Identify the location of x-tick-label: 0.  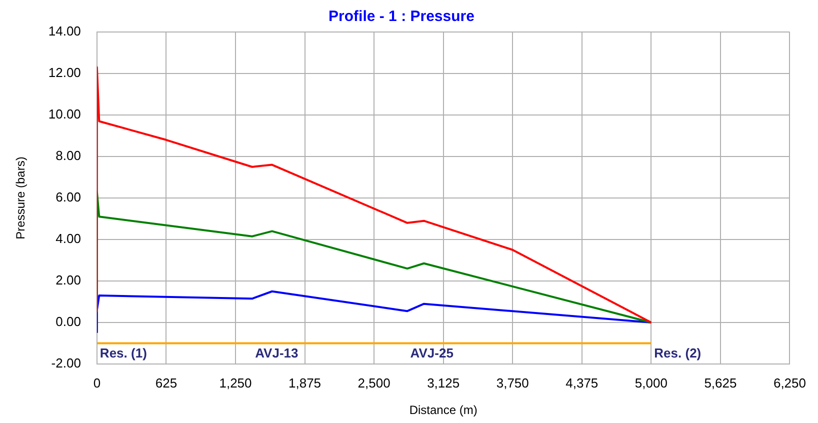
(97, 382).